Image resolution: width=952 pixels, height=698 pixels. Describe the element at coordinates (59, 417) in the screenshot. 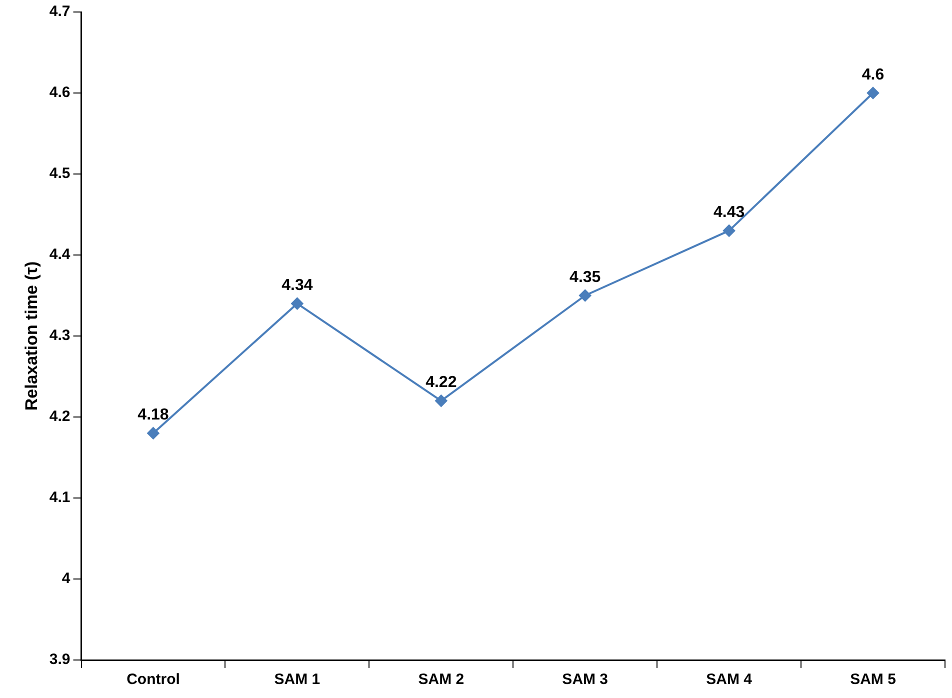

I see `y-tick-label: 4.2` at that location.